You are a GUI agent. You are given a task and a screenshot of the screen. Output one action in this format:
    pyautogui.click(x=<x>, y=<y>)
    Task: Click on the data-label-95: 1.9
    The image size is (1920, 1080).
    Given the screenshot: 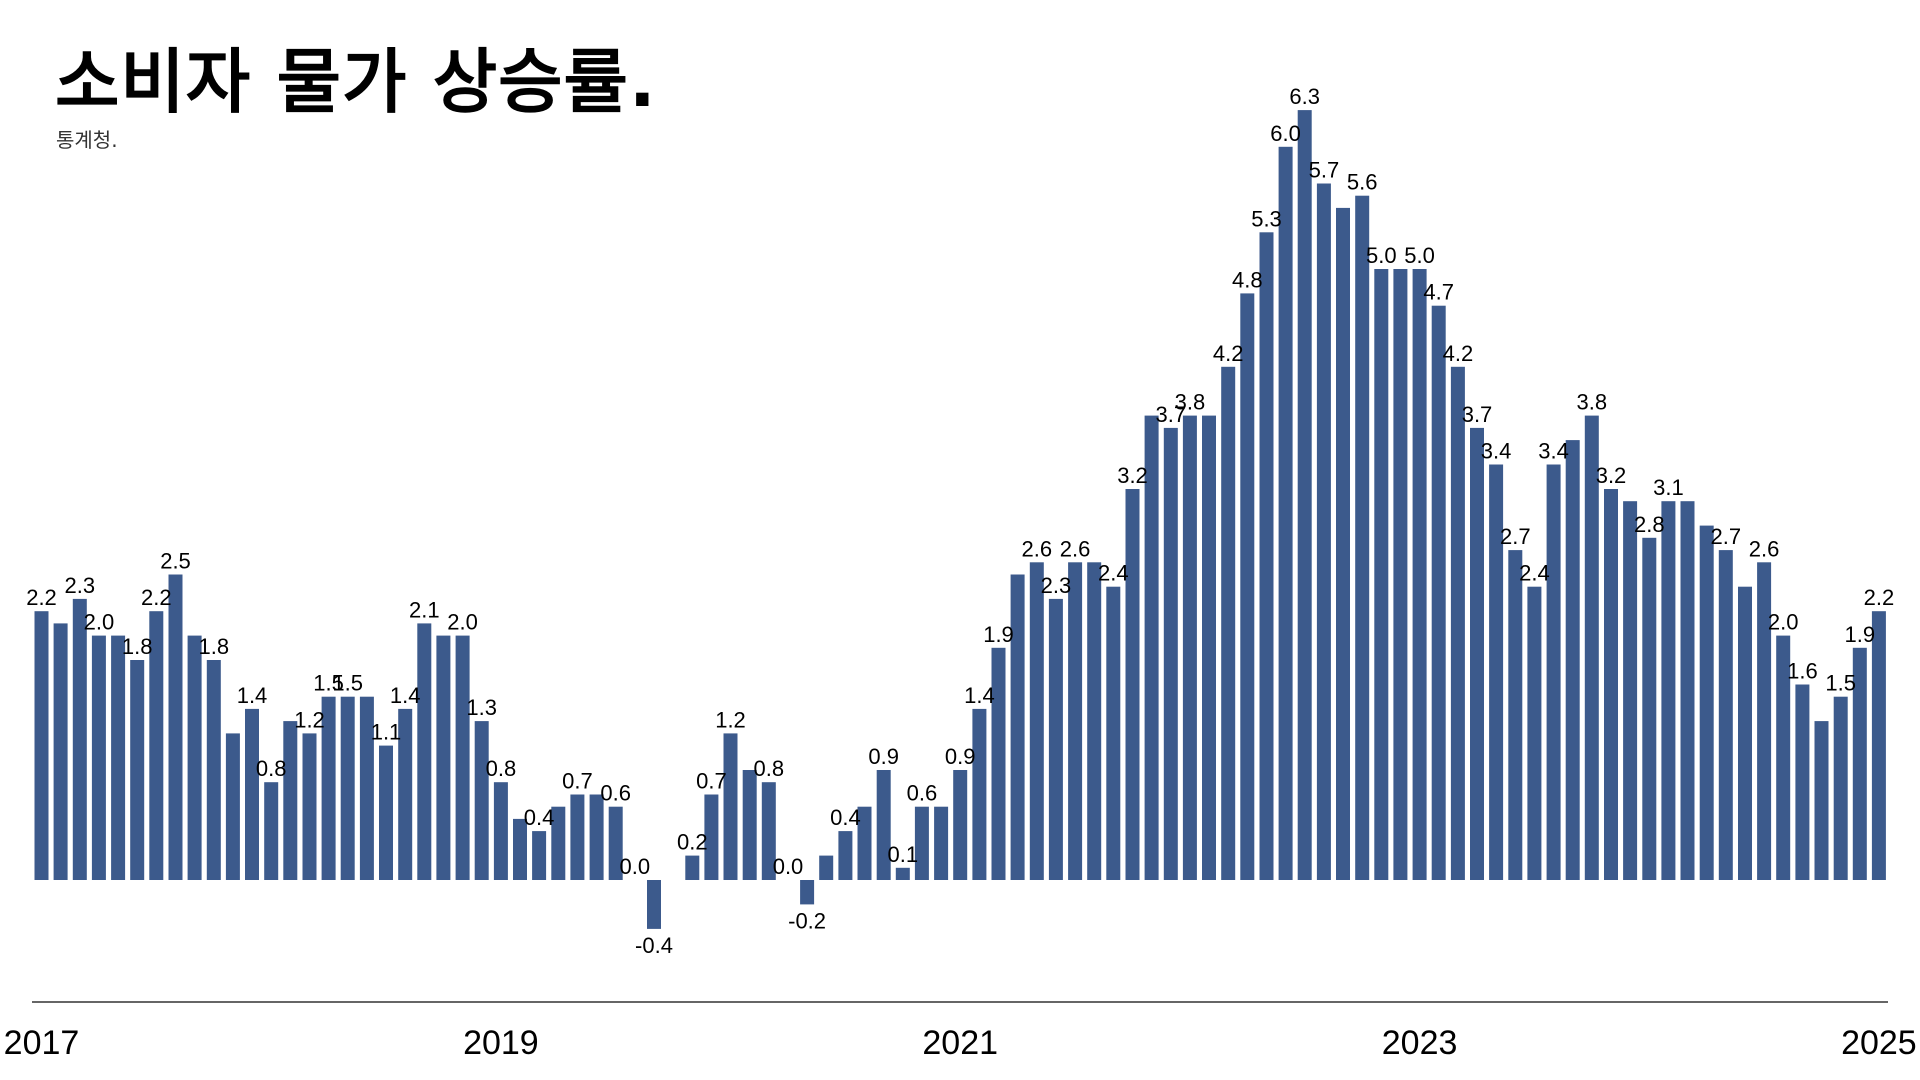 What is the action you would take?
    pyautogui.click(x=1860, y=634)
    